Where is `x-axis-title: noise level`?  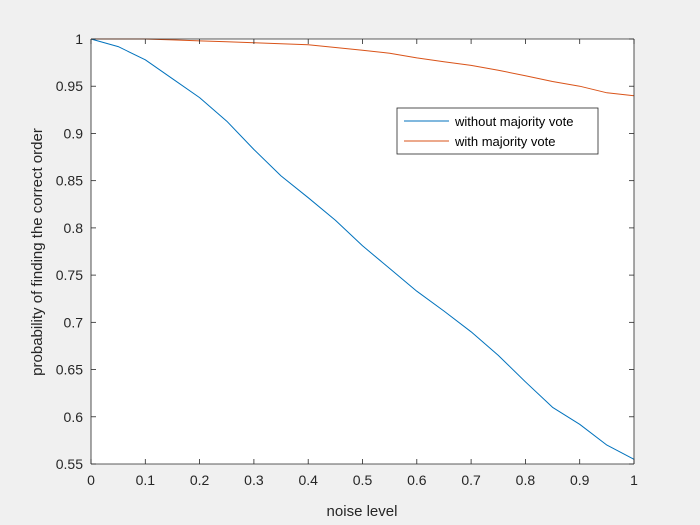
x-axis-title: noise level is located at coordinates (362, 511).